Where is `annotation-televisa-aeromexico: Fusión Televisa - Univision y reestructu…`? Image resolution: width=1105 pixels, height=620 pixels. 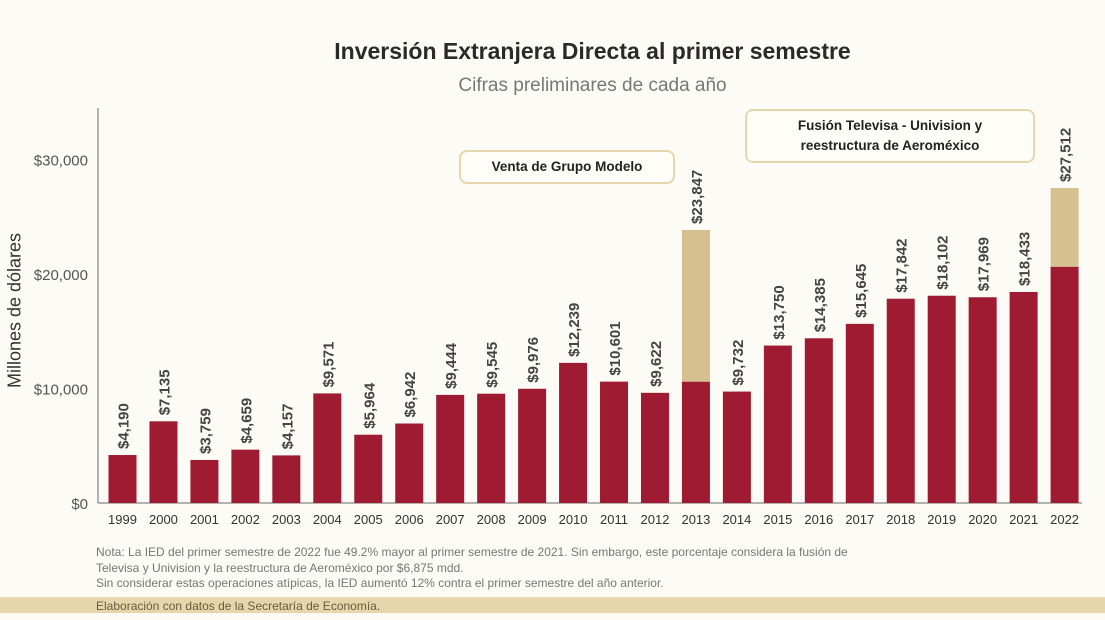
annotation-televisa-aeromexico: Fusión Televisa - Univision y reestructu… is located at coordinates (890, 136).